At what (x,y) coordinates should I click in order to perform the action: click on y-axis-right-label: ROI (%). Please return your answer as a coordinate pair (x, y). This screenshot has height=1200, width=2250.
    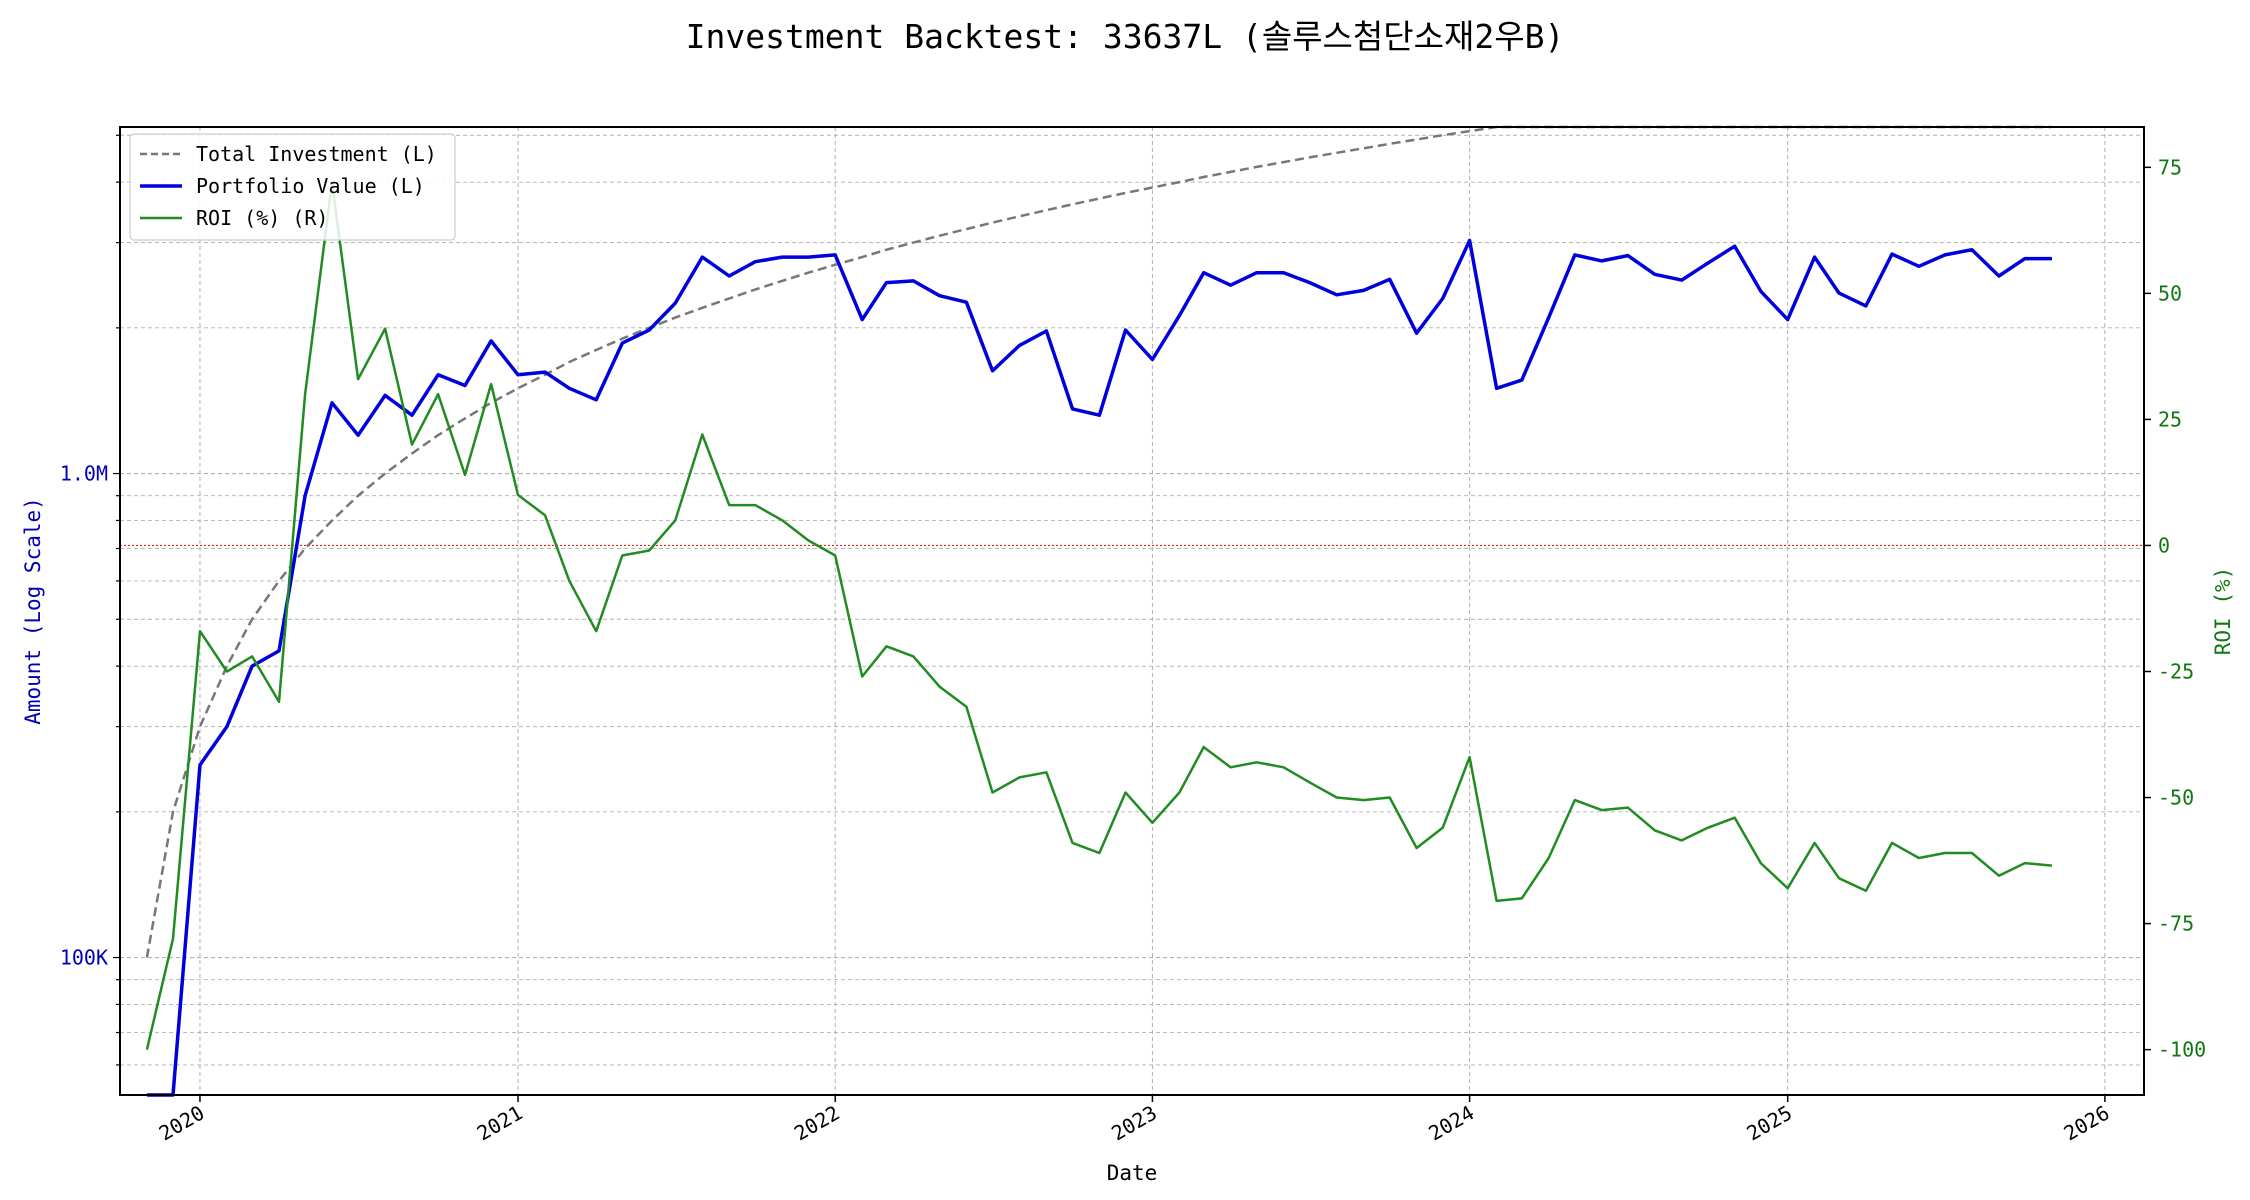
    Looking at the image, I should click on (2223, 611).